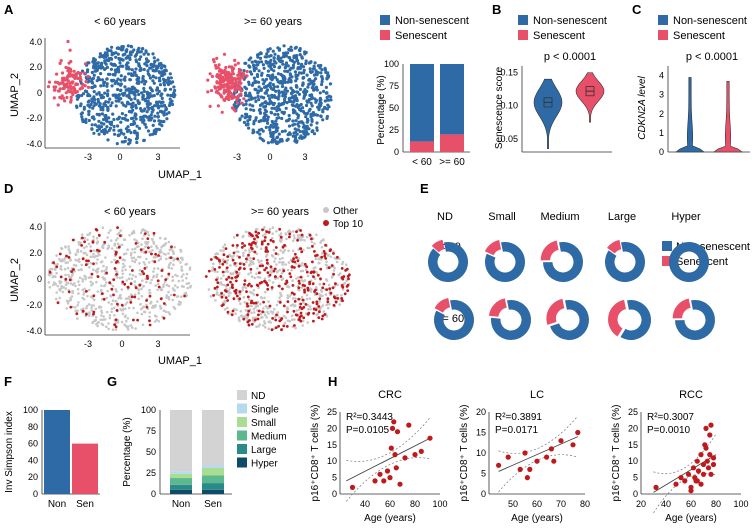  Describe the element at coordinates (242, 408) in the screenshot. I see `legend-swatch-single` at that location.